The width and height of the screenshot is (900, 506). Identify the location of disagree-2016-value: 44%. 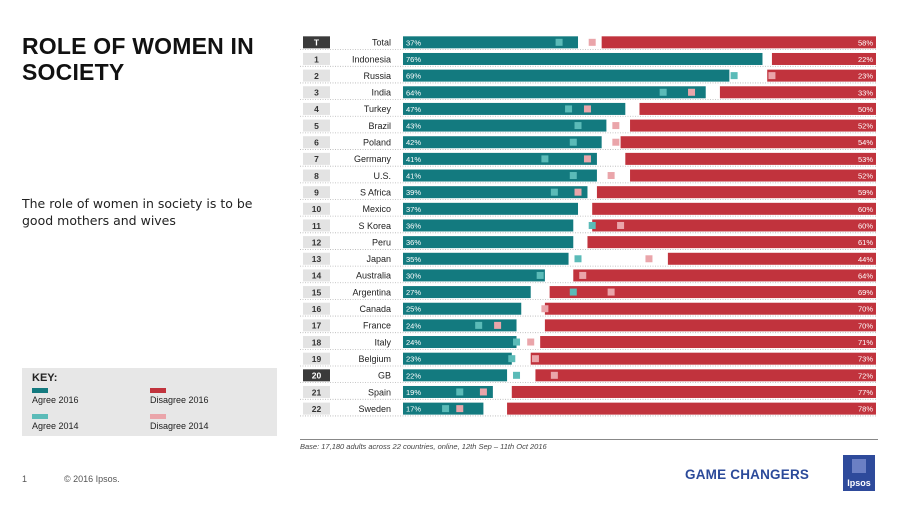
(865, 259).